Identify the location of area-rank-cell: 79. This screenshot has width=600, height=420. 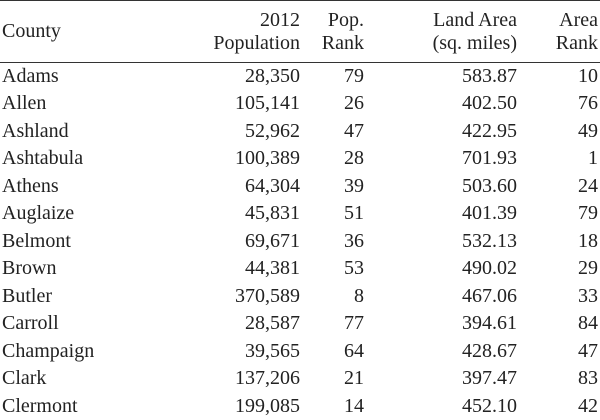
(562, 214).